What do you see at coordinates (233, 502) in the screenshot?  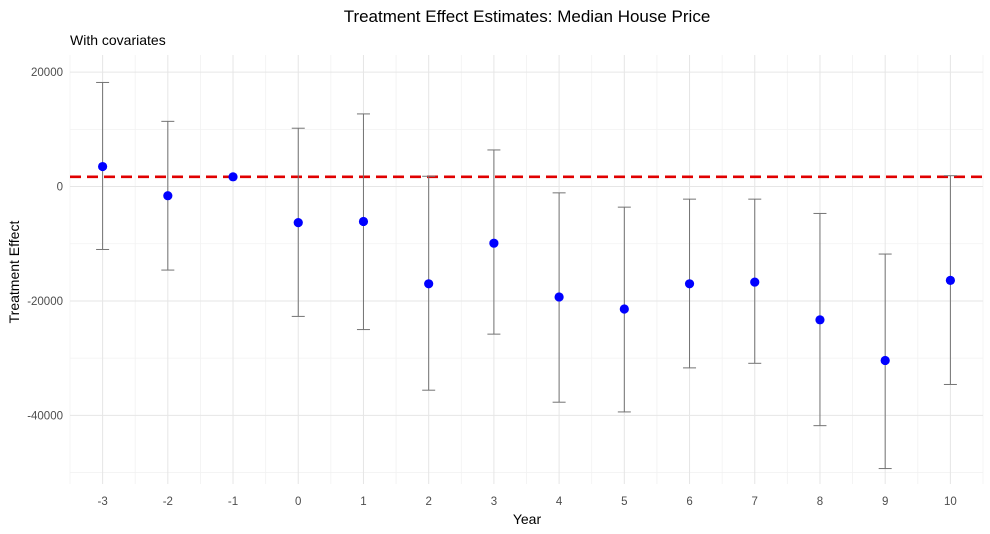 I see `x-tick-label: -1` at bounding box center [233, 502].